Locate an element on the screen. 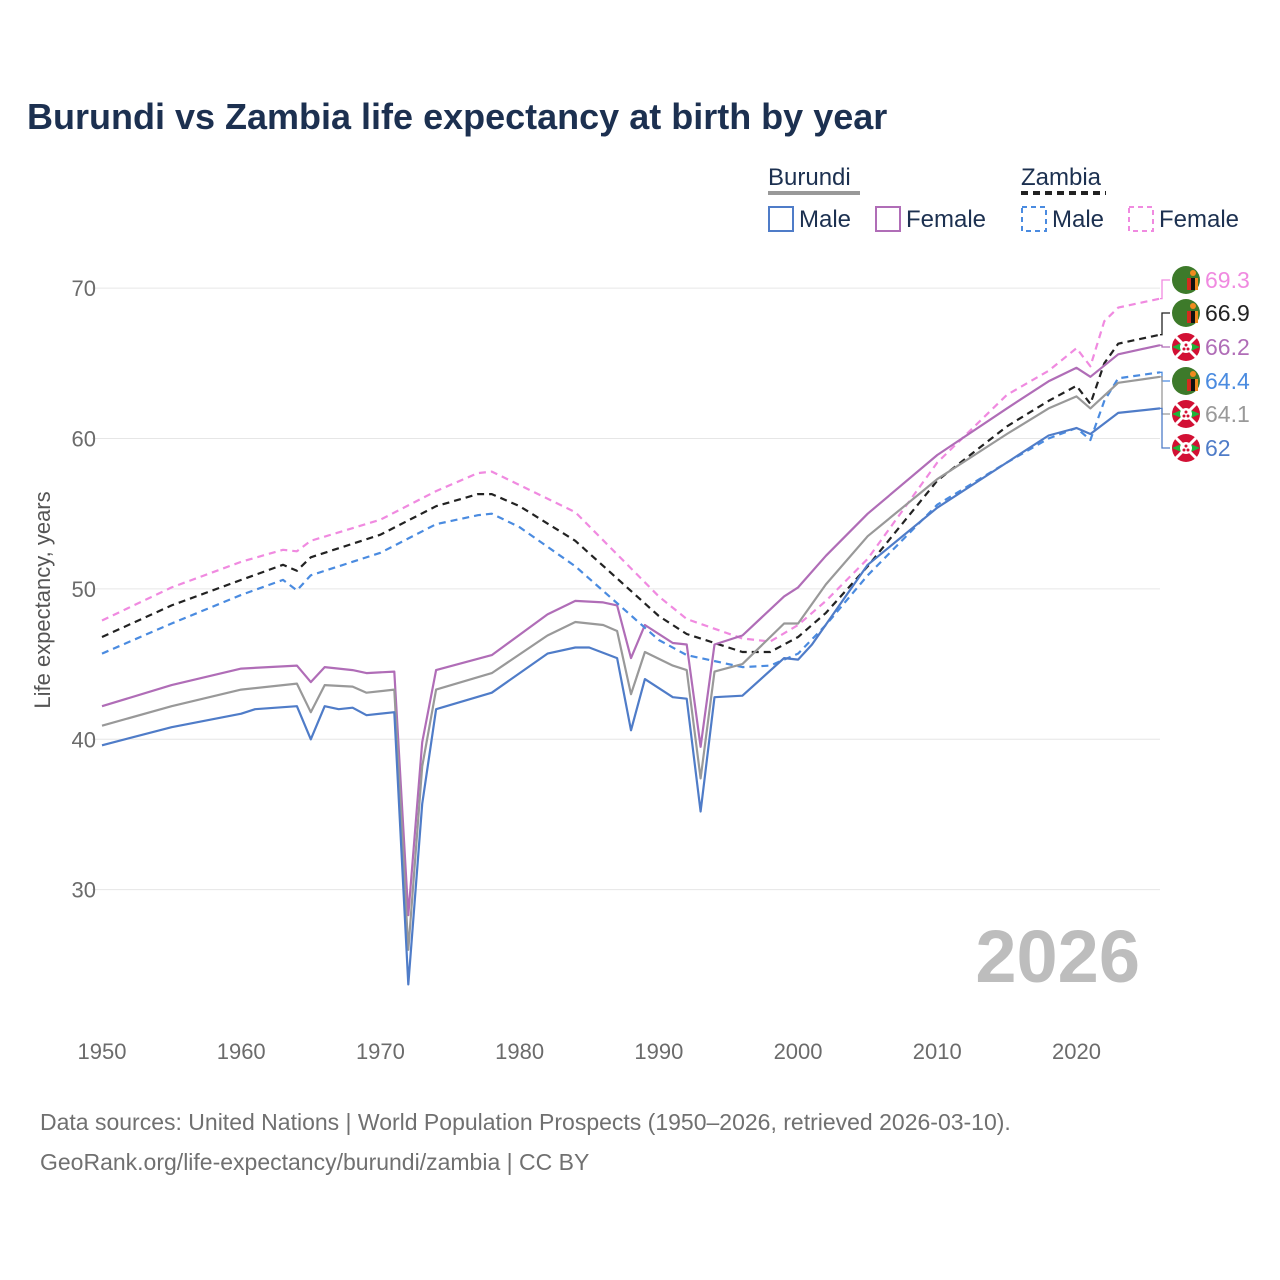 The height and width of the screenshot is (1280, 1280). x-tick-label: 2010 is located at coordinates (937, 1051).